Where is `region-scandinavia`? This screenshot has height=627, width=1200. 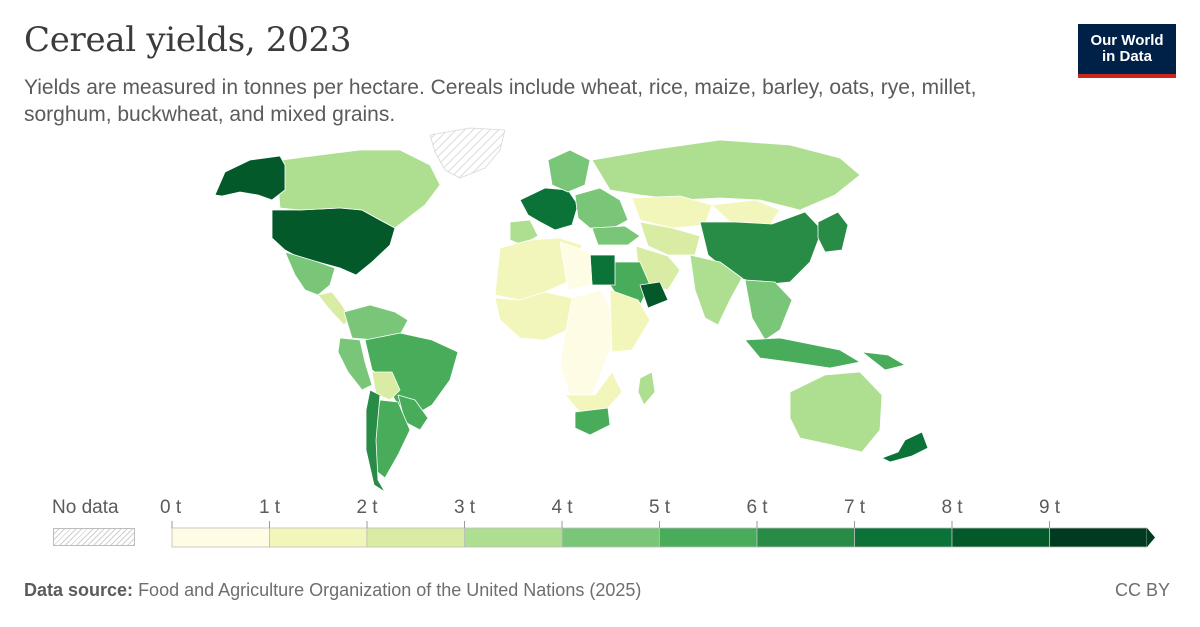 region-scandinavia is located at coordinates (569, 171).